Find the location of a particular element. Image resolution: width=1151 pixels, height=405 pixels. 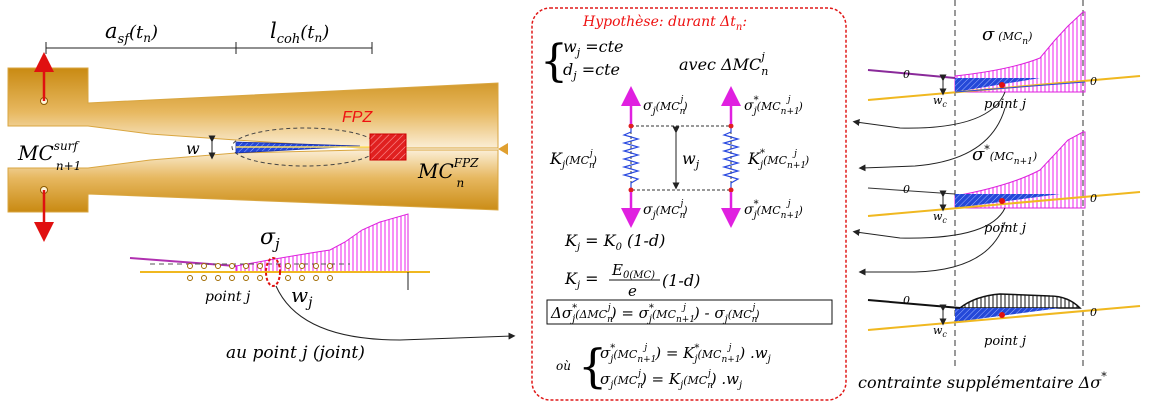

k-right-label: K* j(MCn+1j) is located at coordinates (778, 159).